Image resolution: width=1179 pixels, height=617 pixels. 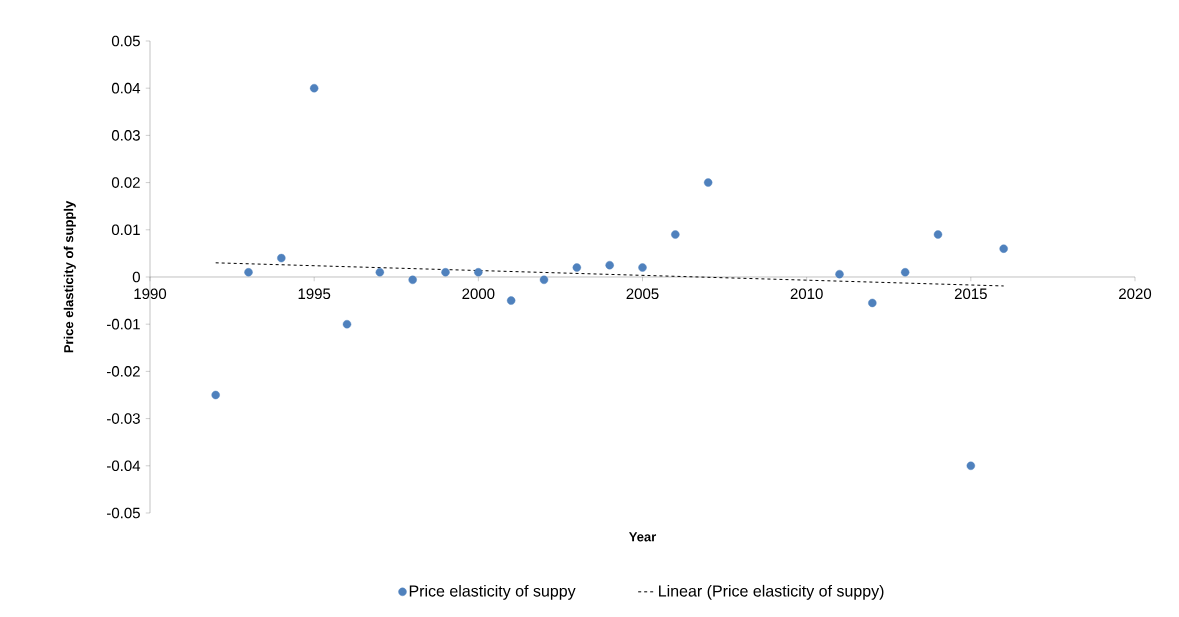 I want to click on x-tick-label: 2015, so click(x=970, y=294).